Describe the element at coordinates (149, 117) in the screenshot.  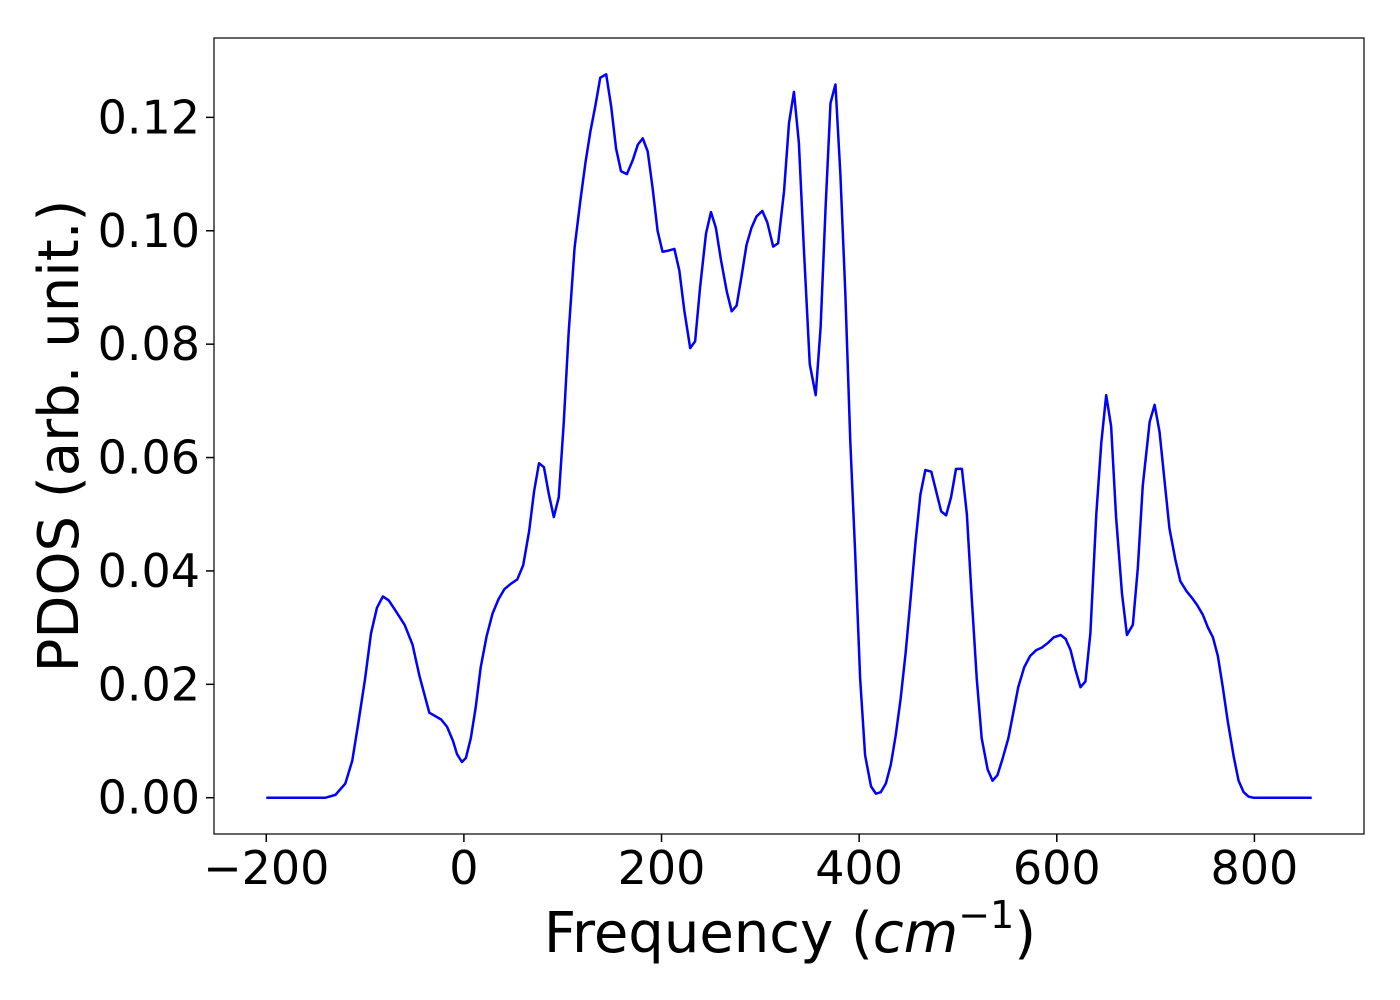
I see `y-tick-label: 0.12` at that location.